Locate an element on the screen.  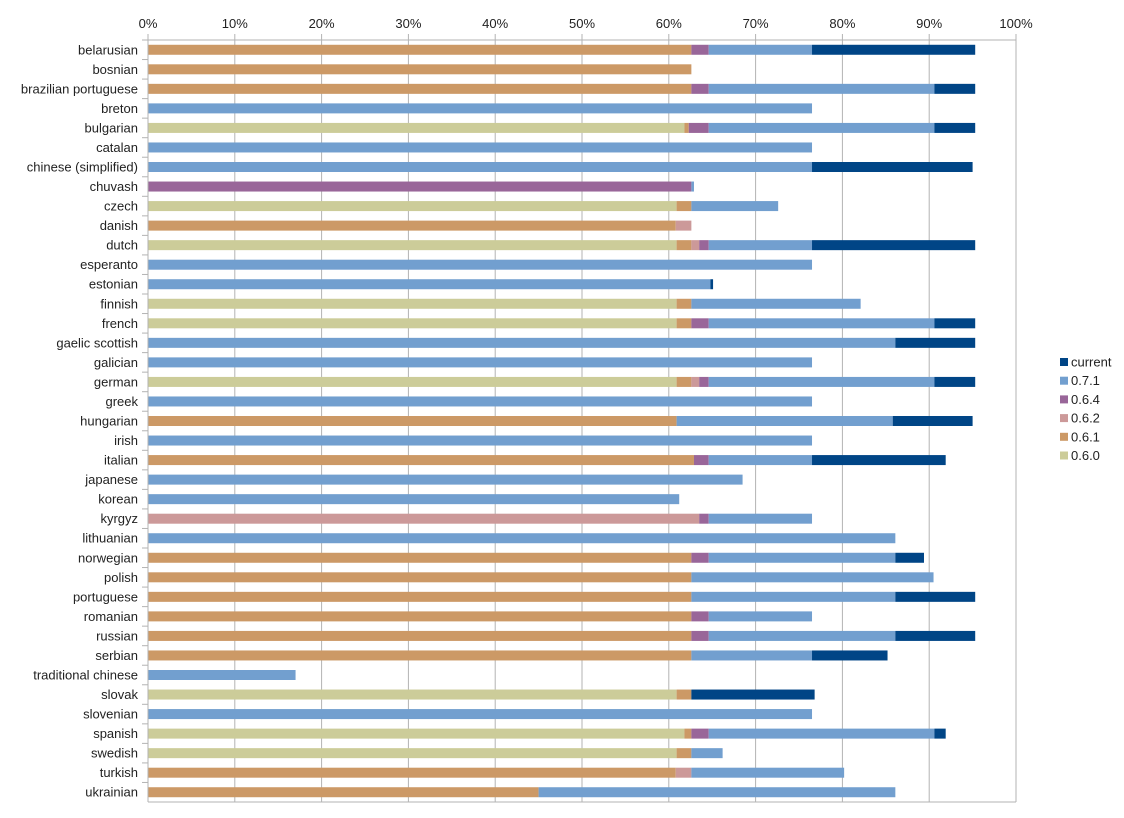
y-category-label: galician is located at coordinates (116, 362).